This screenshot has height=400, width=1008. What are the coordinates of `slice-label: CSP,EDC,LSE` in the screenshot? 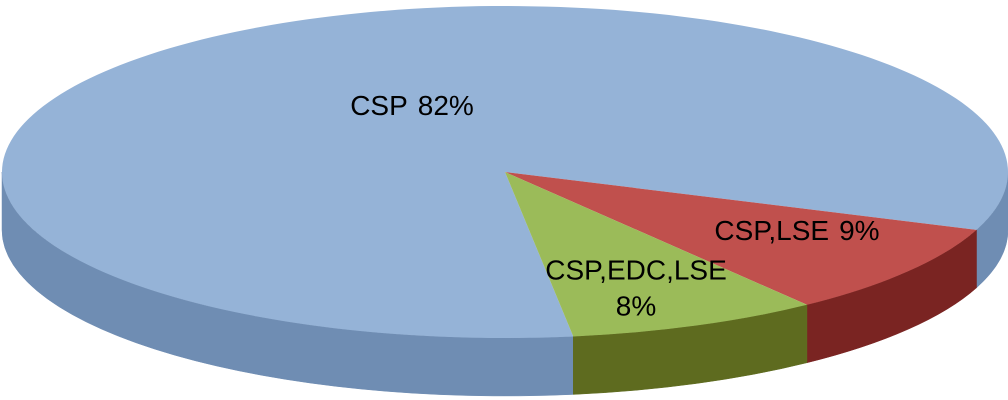 It's located at (636, 269).